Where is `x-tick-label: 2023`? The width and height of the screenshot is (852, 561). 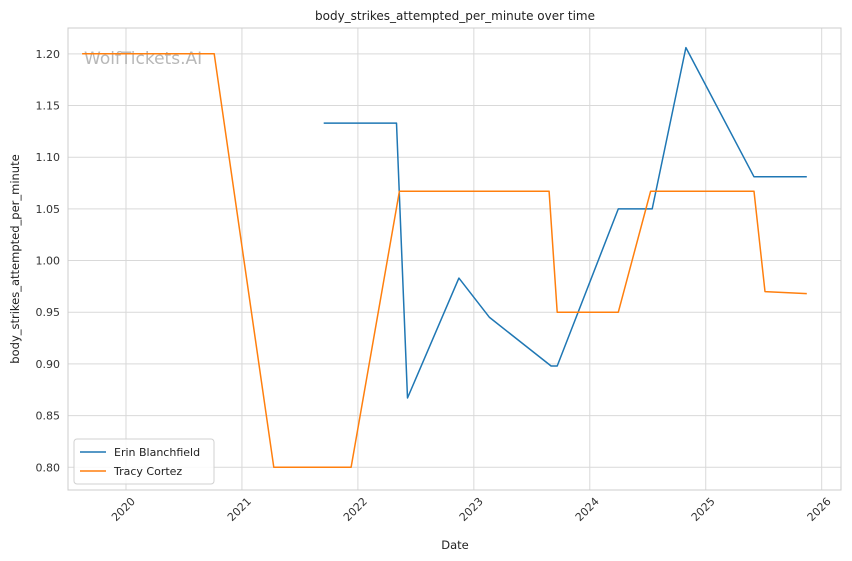 x-tick-label: 2023 is located at coordinates (471, 509).